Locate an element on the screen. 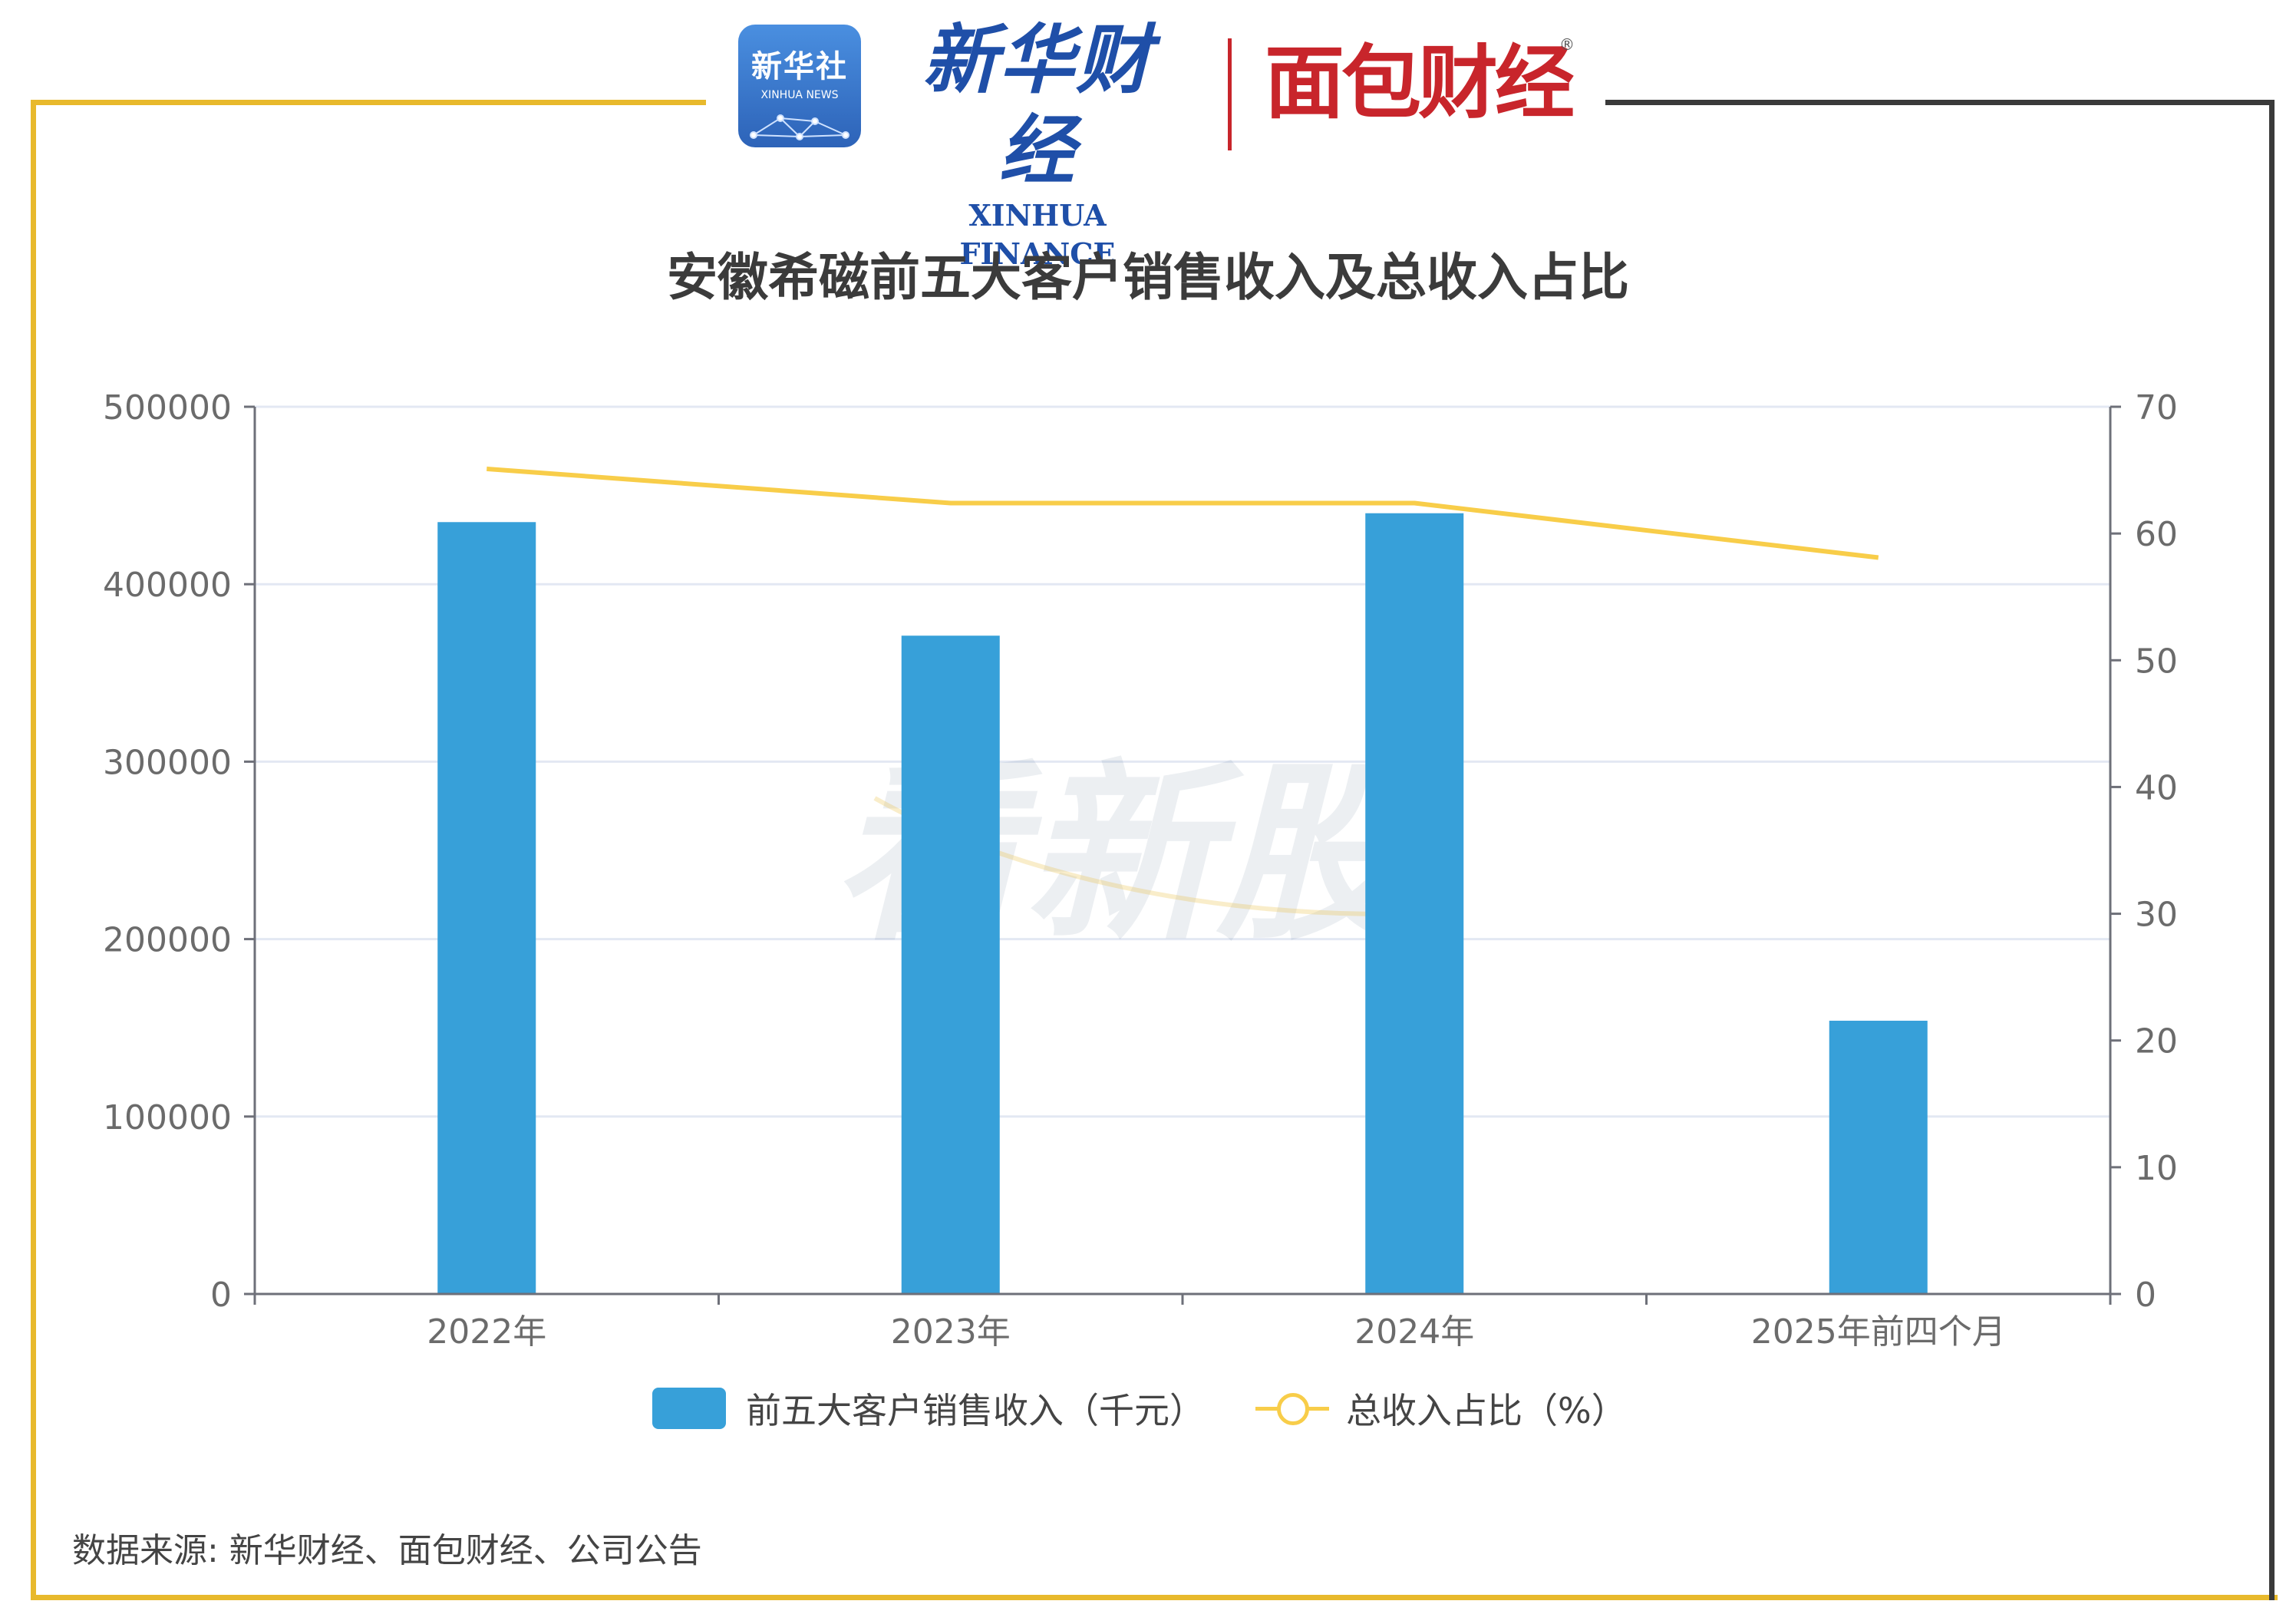 The height and width of the screenshot is (1624, 2296). x-tick-label: 2022年 is located at coordinates (486, 1332).